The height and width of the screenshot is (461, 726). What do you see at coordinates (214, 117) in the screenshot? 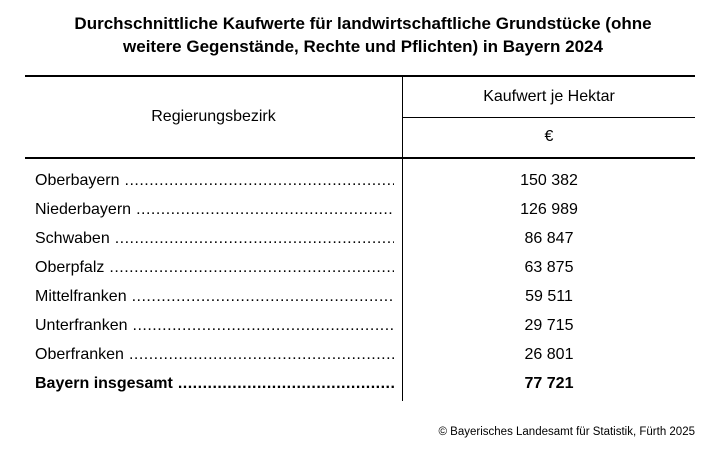
I see `column-header-regierungsbezirk: Regierungsbezirk` at bounding box center [214, 117].